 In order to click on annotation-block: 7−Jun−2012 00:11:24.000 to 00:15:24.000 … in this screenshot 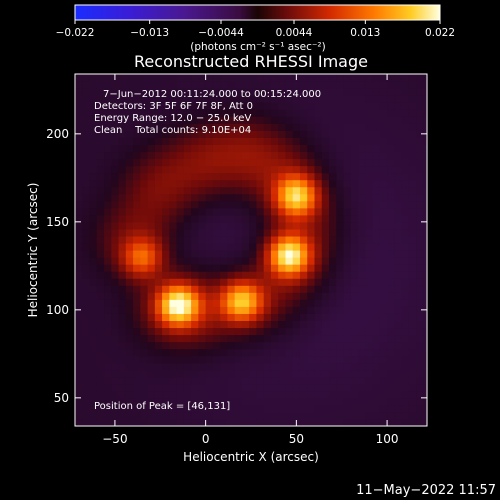, I will do `click(207, 112)`.